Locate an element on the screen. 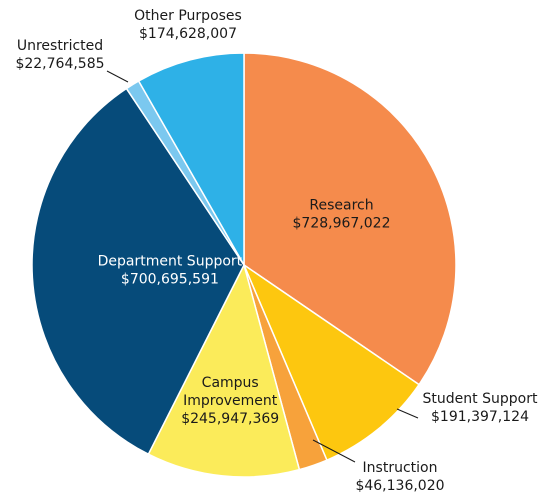 This screenshot has height=504, width=545. leader-line-instruction is located at coordinates (334, 451).